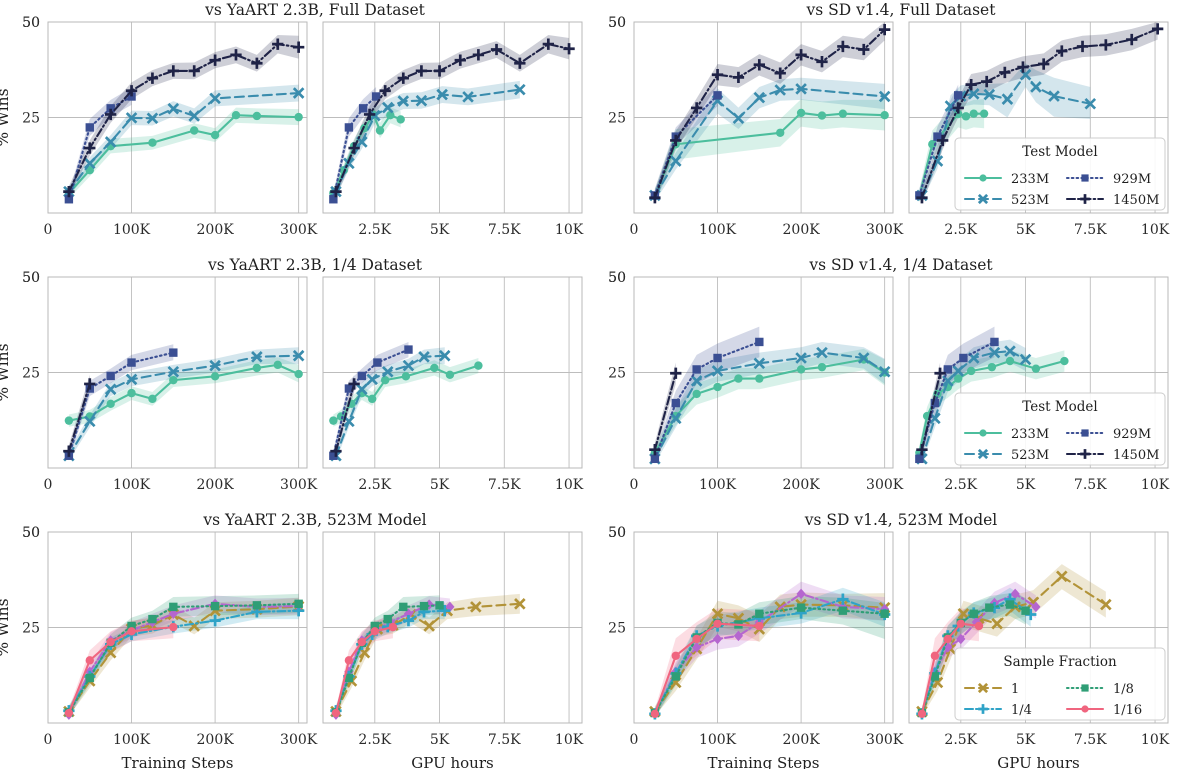  What do you see at coordinates (900, 265) in the screenshot?
I see `chart-title-sd-quarter: vs SD v1.4, 1/4 Dataset` at bounding box center [900, 265].